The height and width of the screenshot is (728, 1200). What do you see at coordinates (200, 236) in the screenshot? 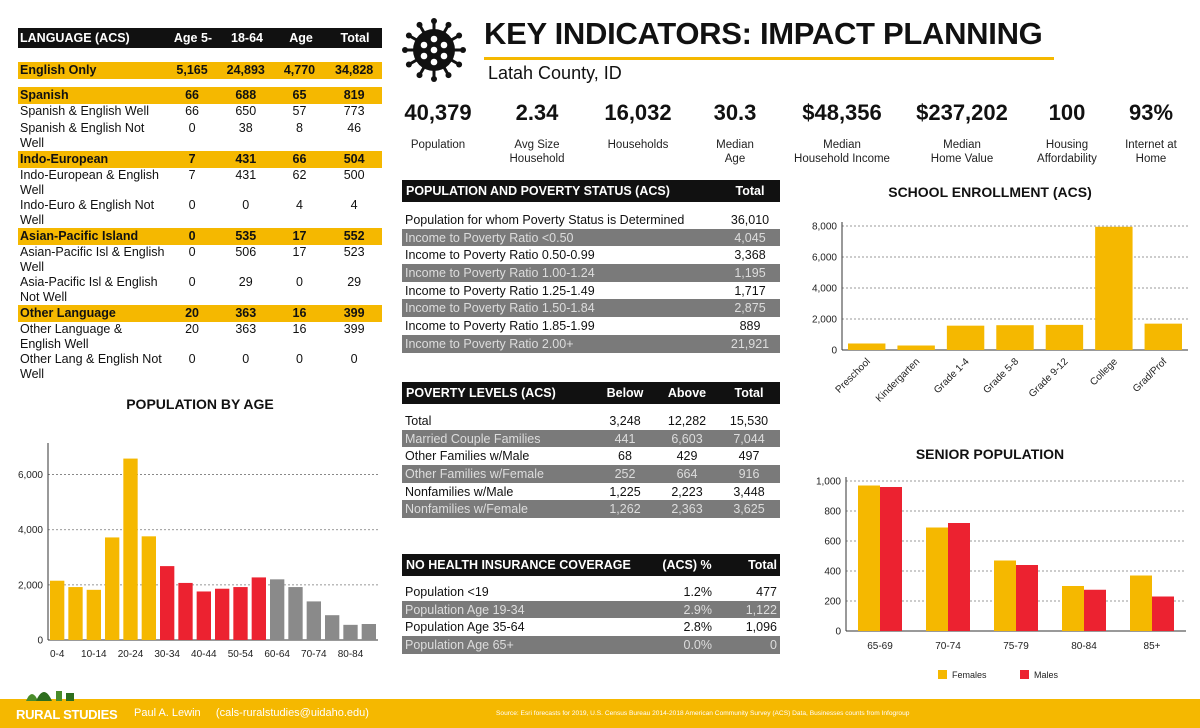
I see `language-group-row: Asian-Pacific Island 0 535 17 552` at bounding box center [200, 236].